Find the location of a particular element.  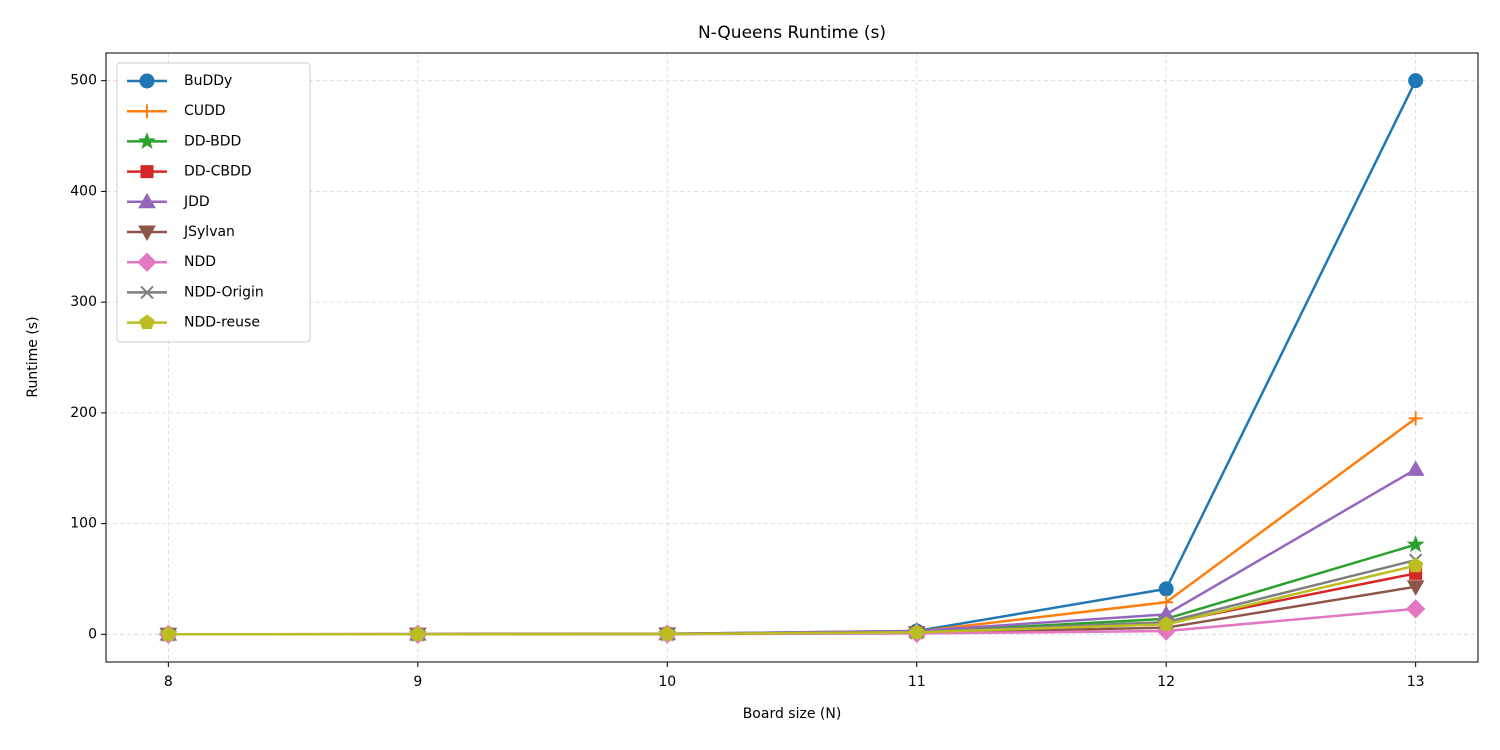

x-tick-label: 10 is located at coordinates (667, 682).